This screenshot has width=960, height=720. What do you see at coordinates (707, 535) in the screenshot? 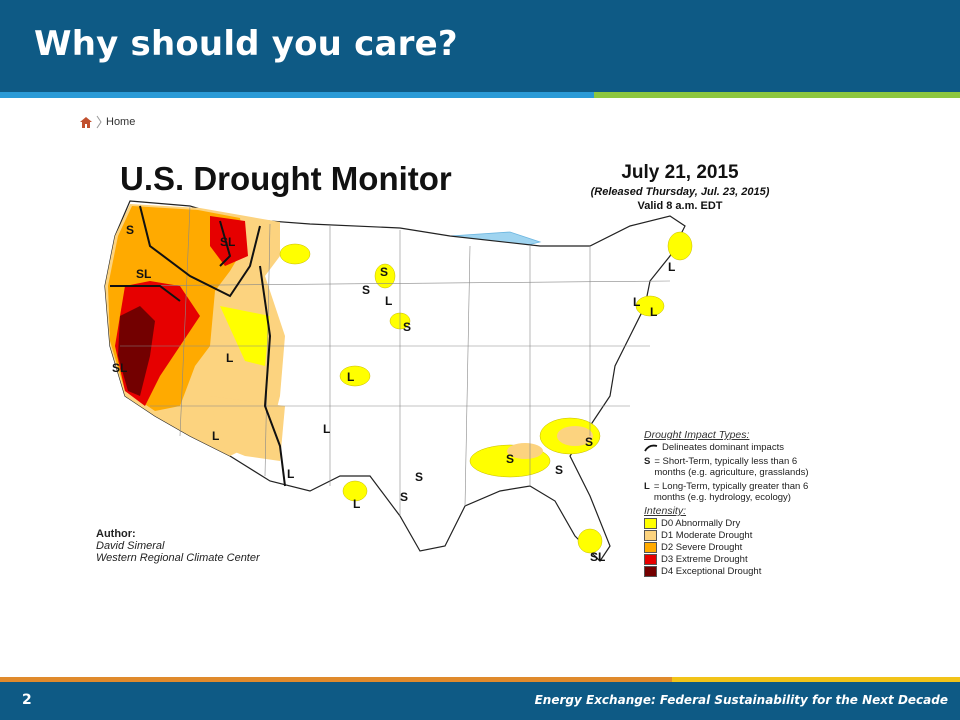
I see `intensity-label: D1 Moderate Drought` at bounding box center [707, 535].